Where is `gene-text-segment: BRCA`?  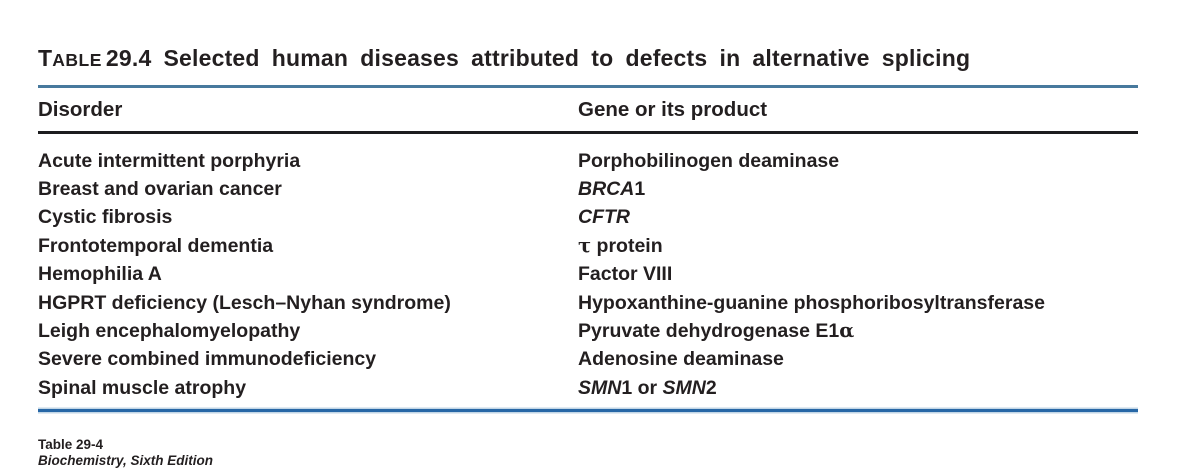
gene-text-segment: BRCA is located at coordinates (606, 188).